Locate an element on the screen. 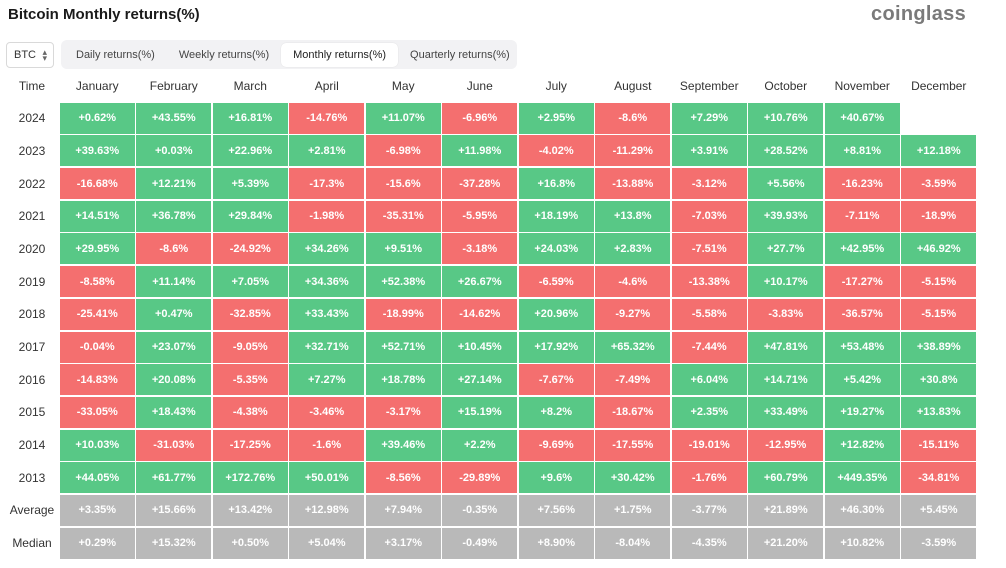 The height and width of the screenshot is (568, 1006). coin-select: BTC ▴ ▾ is located at coordinates (30, 55).